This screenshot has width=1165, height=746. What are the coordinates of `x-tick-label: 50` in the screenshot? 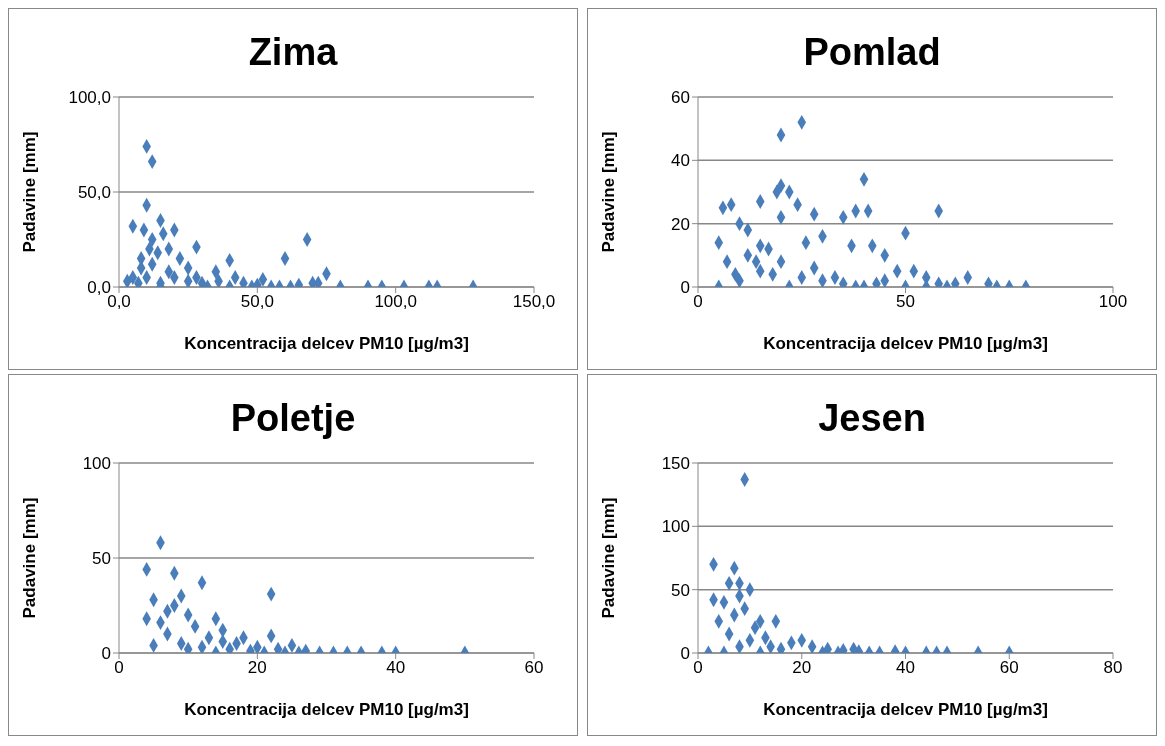 It's located at (905, 302).